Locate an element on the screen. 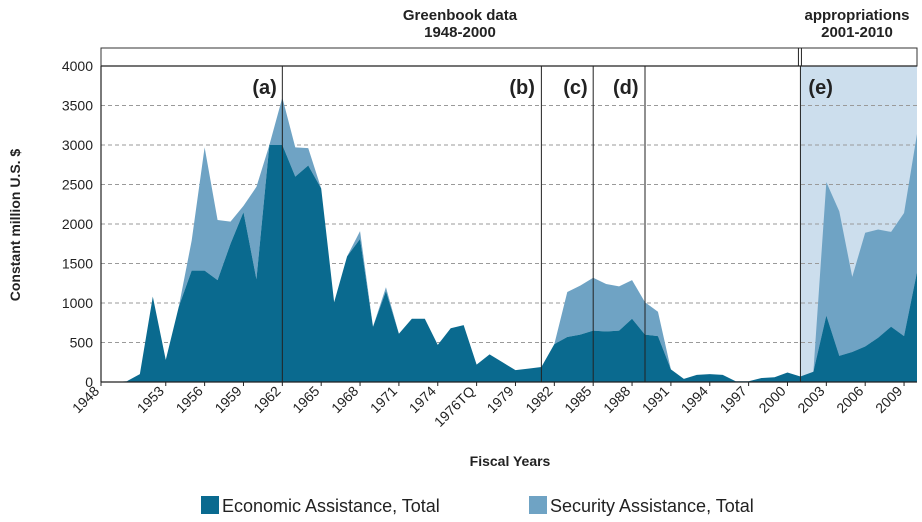 The height and width of the screenshot is (522, 922). period-header-band is located at coordinates (509, 57).